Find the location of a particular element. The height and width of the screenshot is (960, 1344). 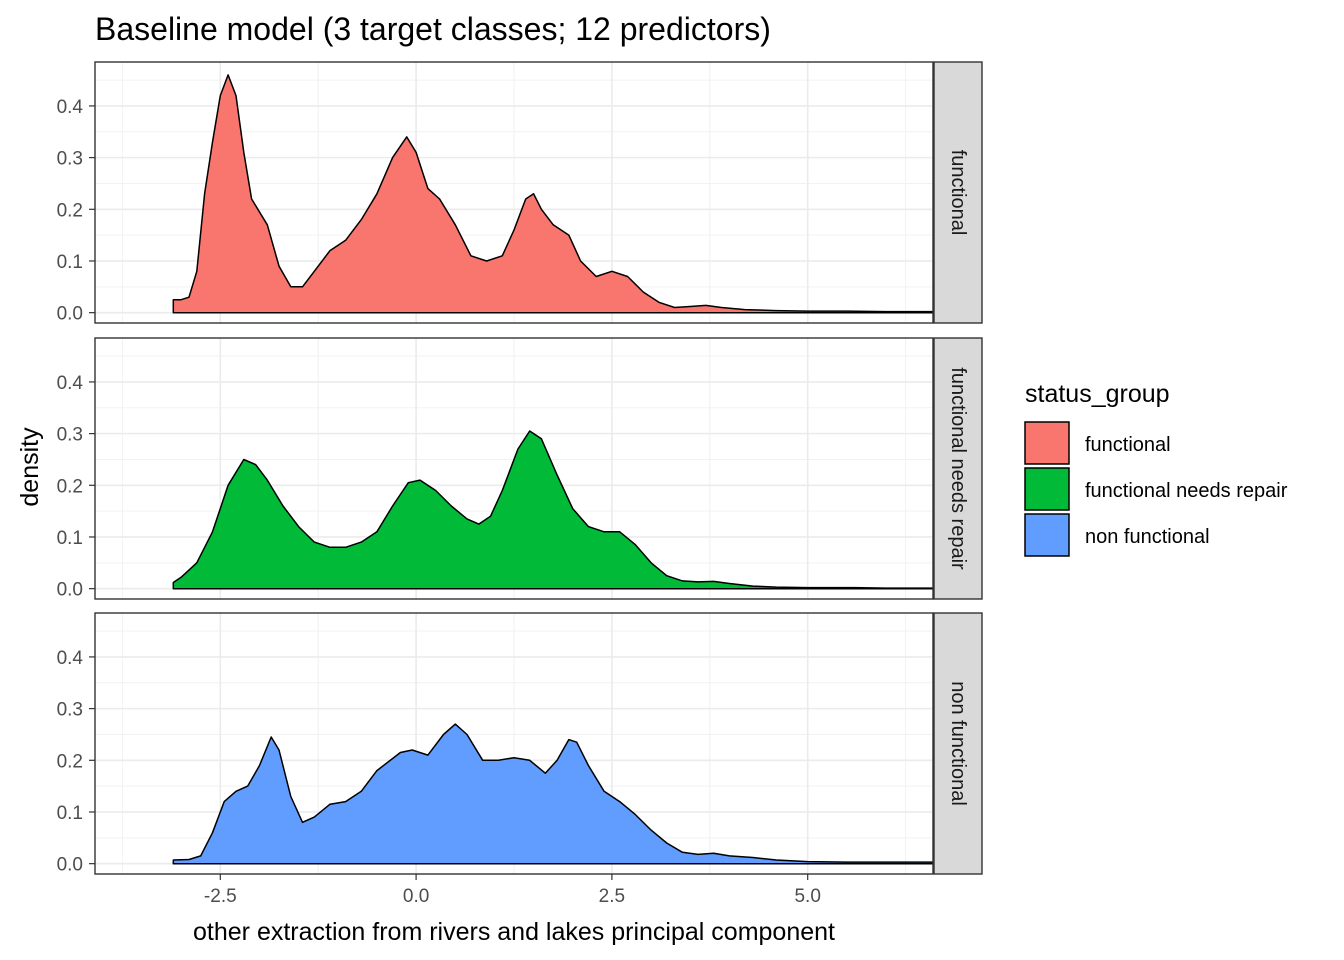

density-area-functional is located at coordinates (553, 194).